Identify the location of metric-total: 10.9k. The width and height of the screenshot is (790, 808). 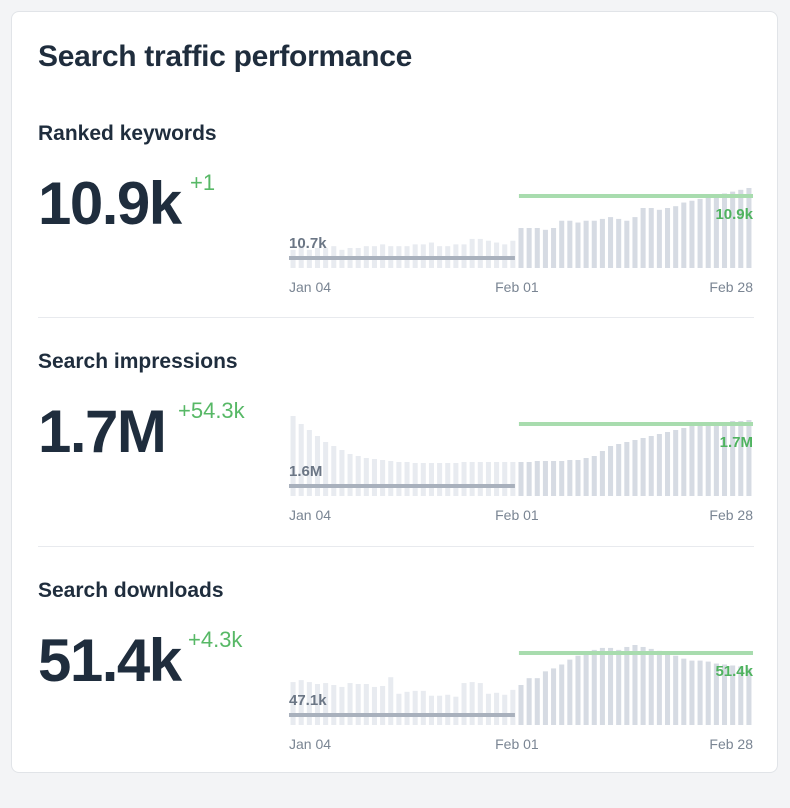
(110, 203).